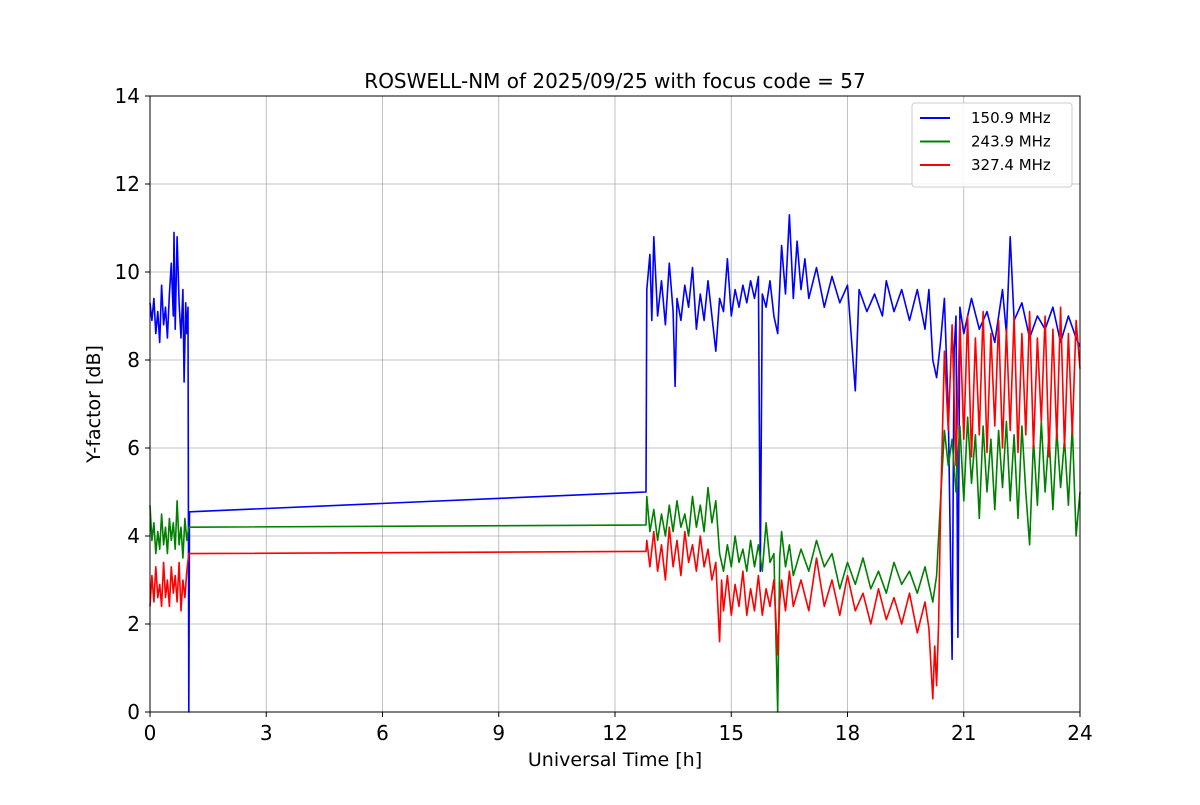 The width and height of the screenshot is (1200, 805). Describe the element at coordinates (94, 404) in the screenshot. I see `y-axis-label: Y-factor [dB]` at that location.